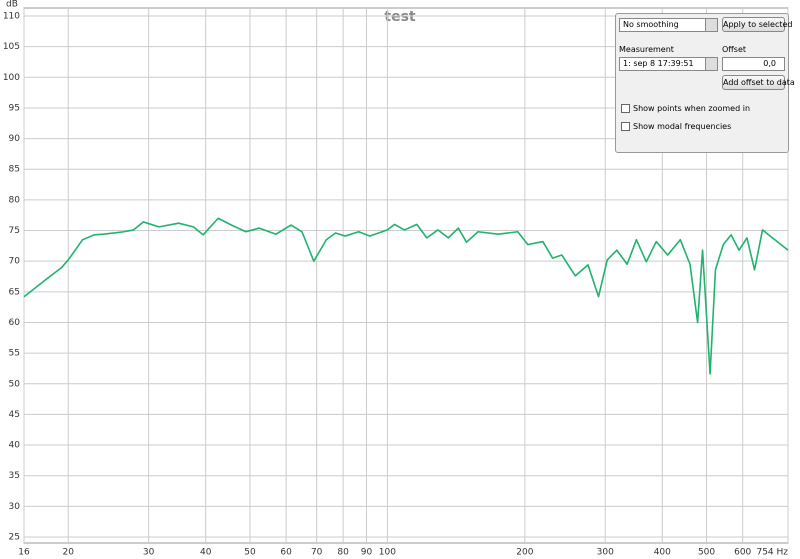 The width and height of the screenshot is (800, 559). I want to click on apply-button: Apply to selected, so click(757, 24).